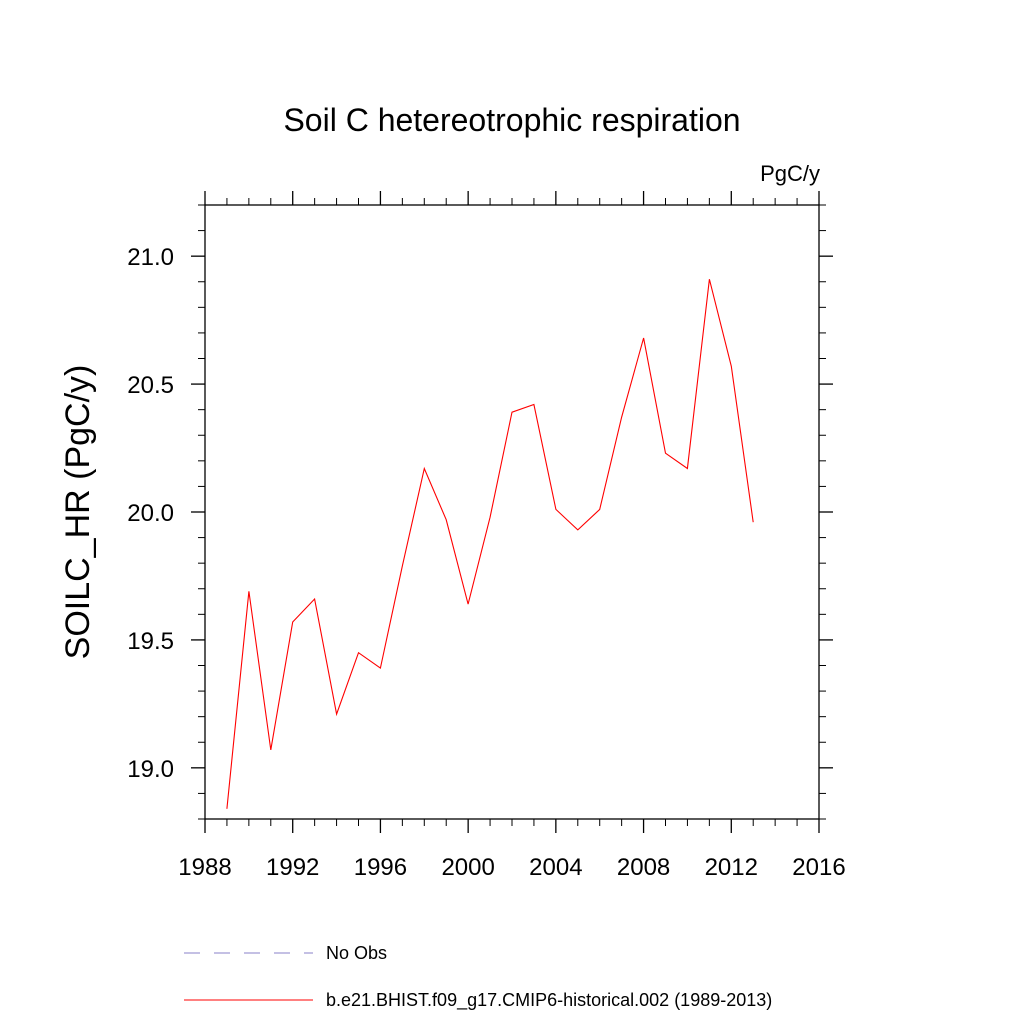  Describe the element at coordinates (643, 867) in the screenshot. I see `x-tick-label: 2008` at that location.